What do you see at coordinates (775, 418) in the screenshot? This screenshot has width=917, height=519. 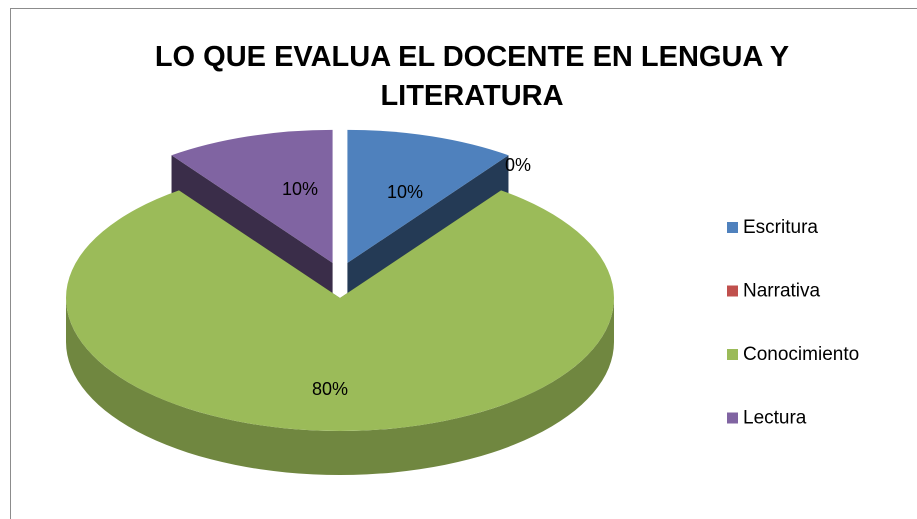 I see `legend-label: Lectura` at bounding box center [775, 418].